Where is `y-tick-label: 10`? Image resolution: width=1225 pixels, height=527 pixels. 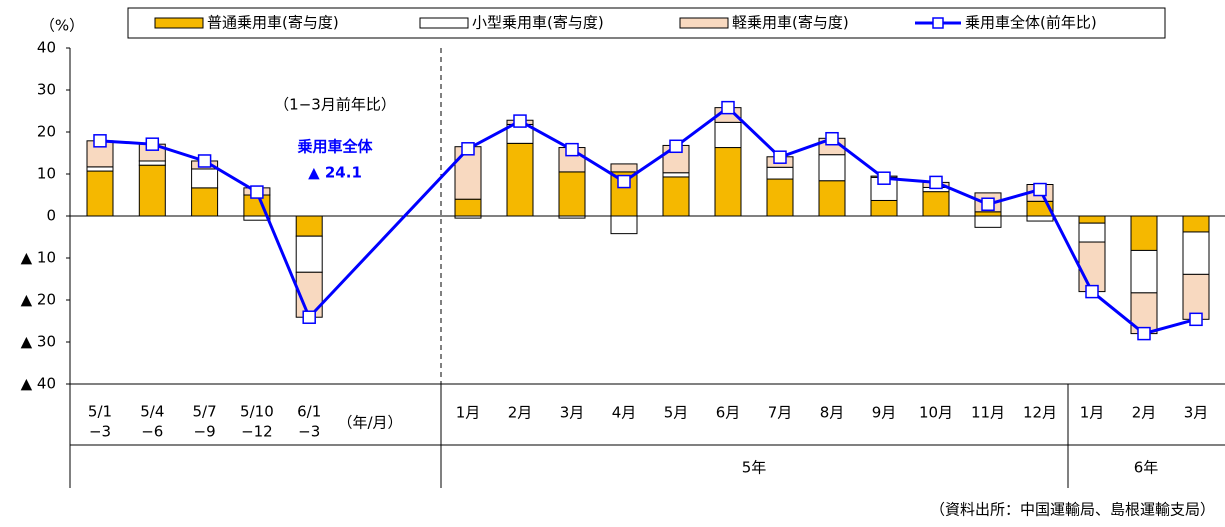 y-tick-label: 10 is located at coordinates (46, 174).